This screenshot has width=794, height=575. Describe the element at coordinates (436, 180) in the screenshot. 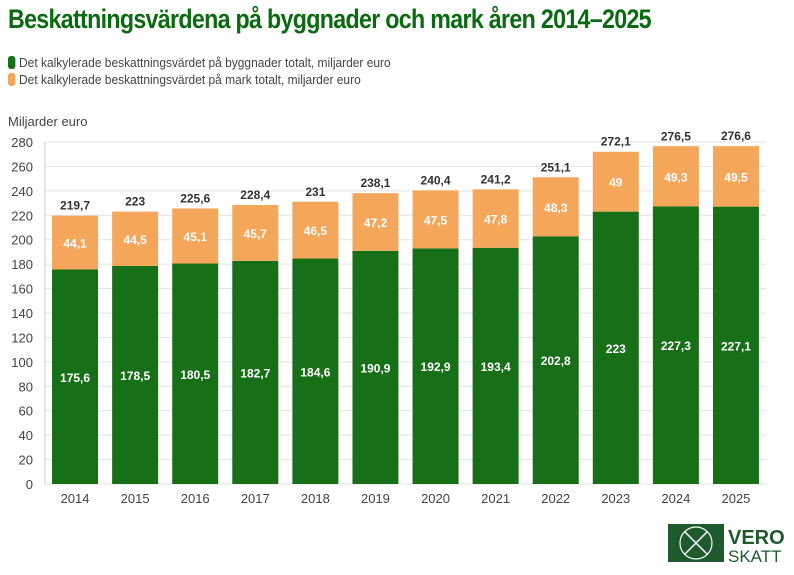

I see `total-label: 240,4` at that location.